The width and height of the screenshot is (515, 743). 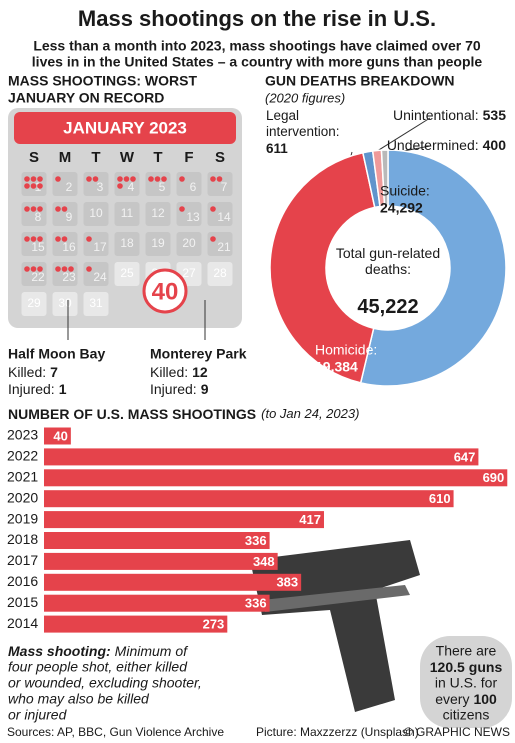 I want to click on title: Mass shootings on the rise in U.S., so click(x=257, y=18).